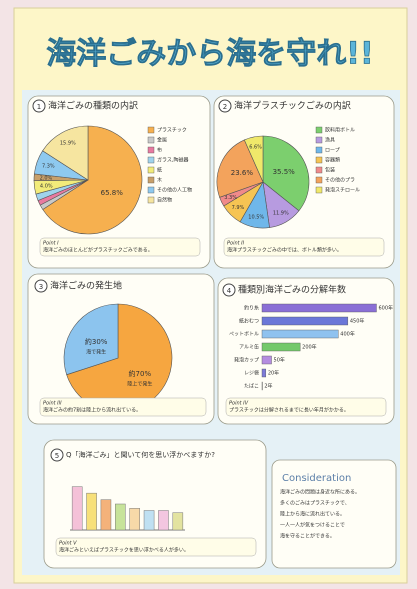 Image resolution: width=417 pixels, height=589 pixels. I want to click on bar-category: 紙おむつ, so click(249, 321).